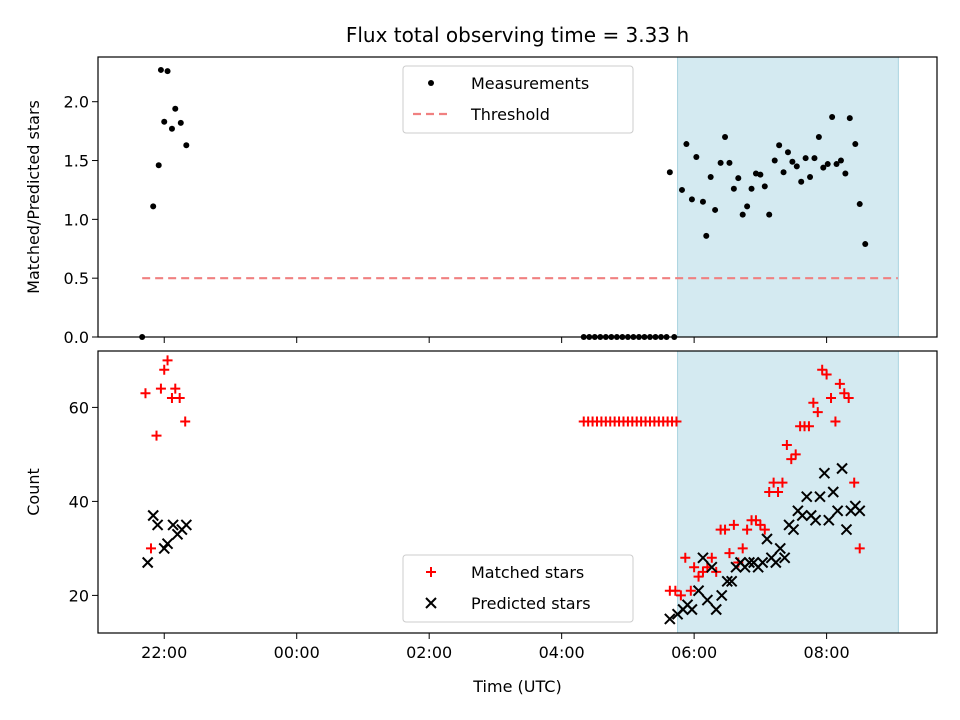 The image size is (960, 720). Describe the element at coordinates (429, 652) in the screenshot. I see `x-tick-label: 02:00` at that location.